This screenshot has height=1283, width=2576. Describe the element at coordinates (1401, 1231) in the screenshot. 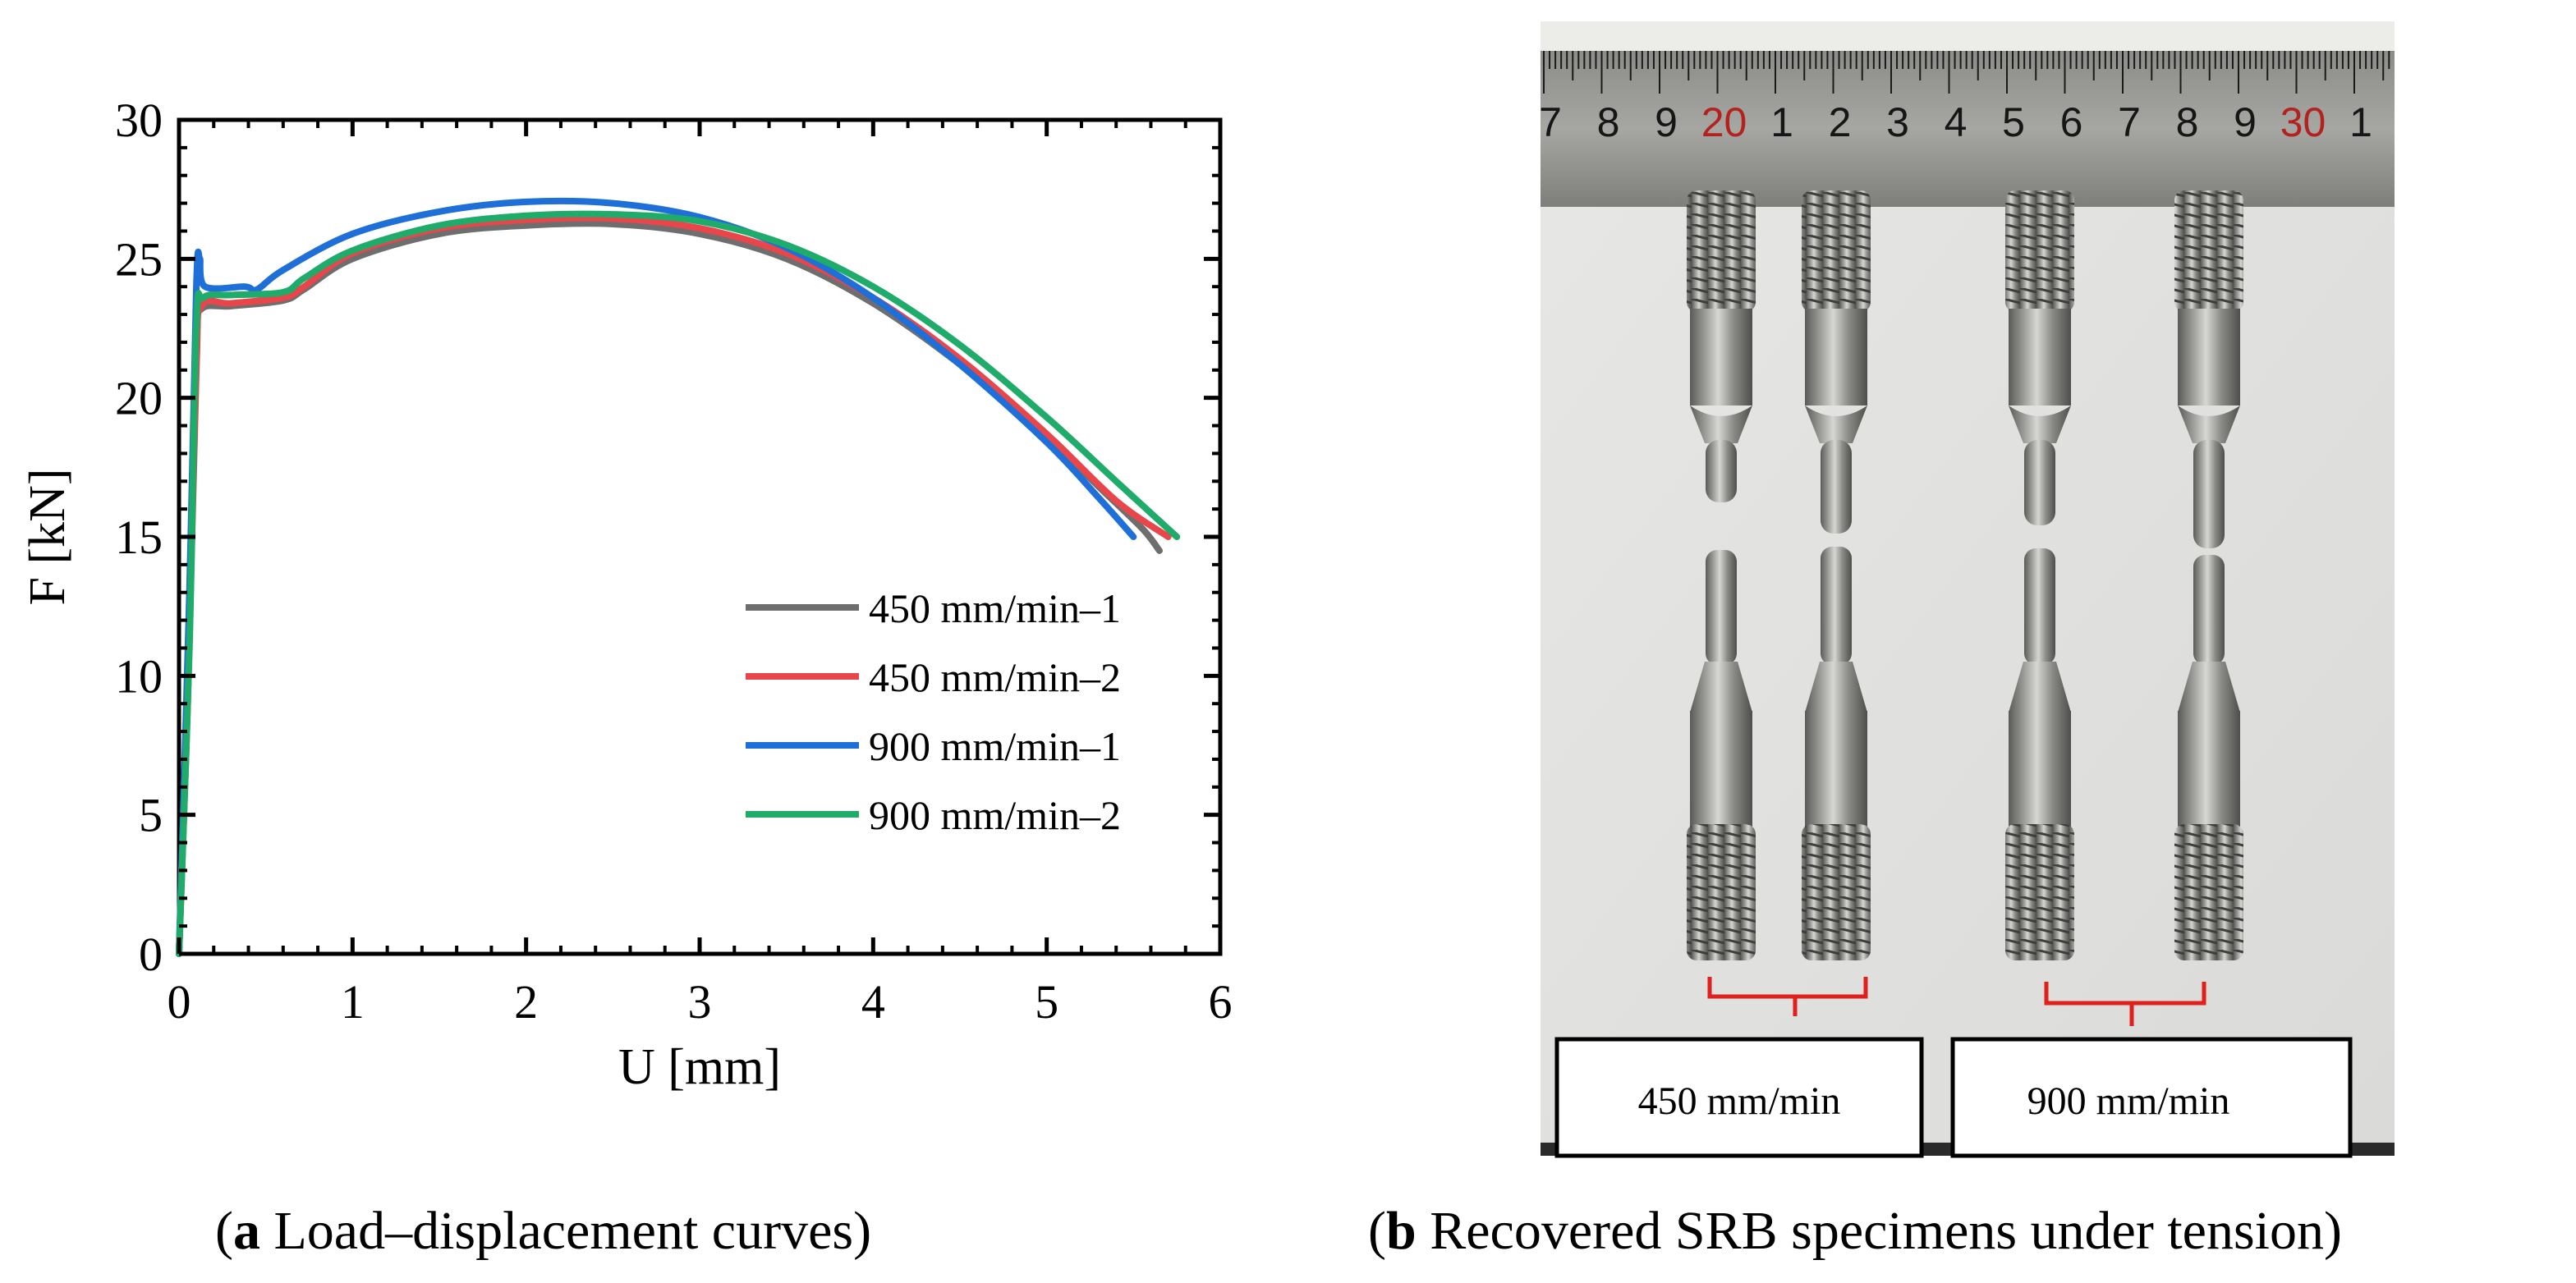

I see `caption-b-letter: b` at that location.